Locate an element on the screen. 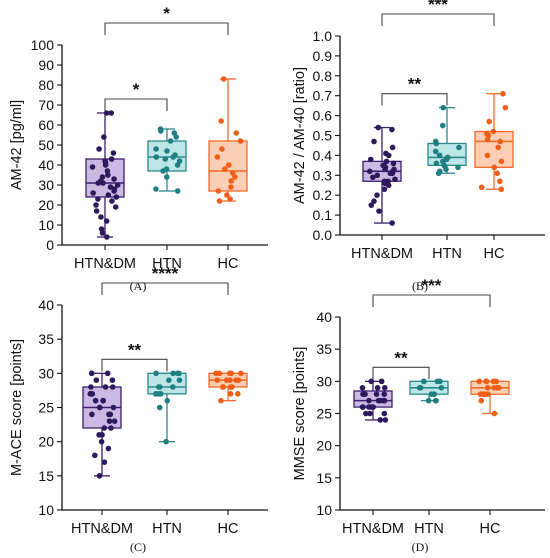 Image resolution: width=550 pixels, height=558 pixels. y-tick-label: 0 is located at coordinates (50, 245).